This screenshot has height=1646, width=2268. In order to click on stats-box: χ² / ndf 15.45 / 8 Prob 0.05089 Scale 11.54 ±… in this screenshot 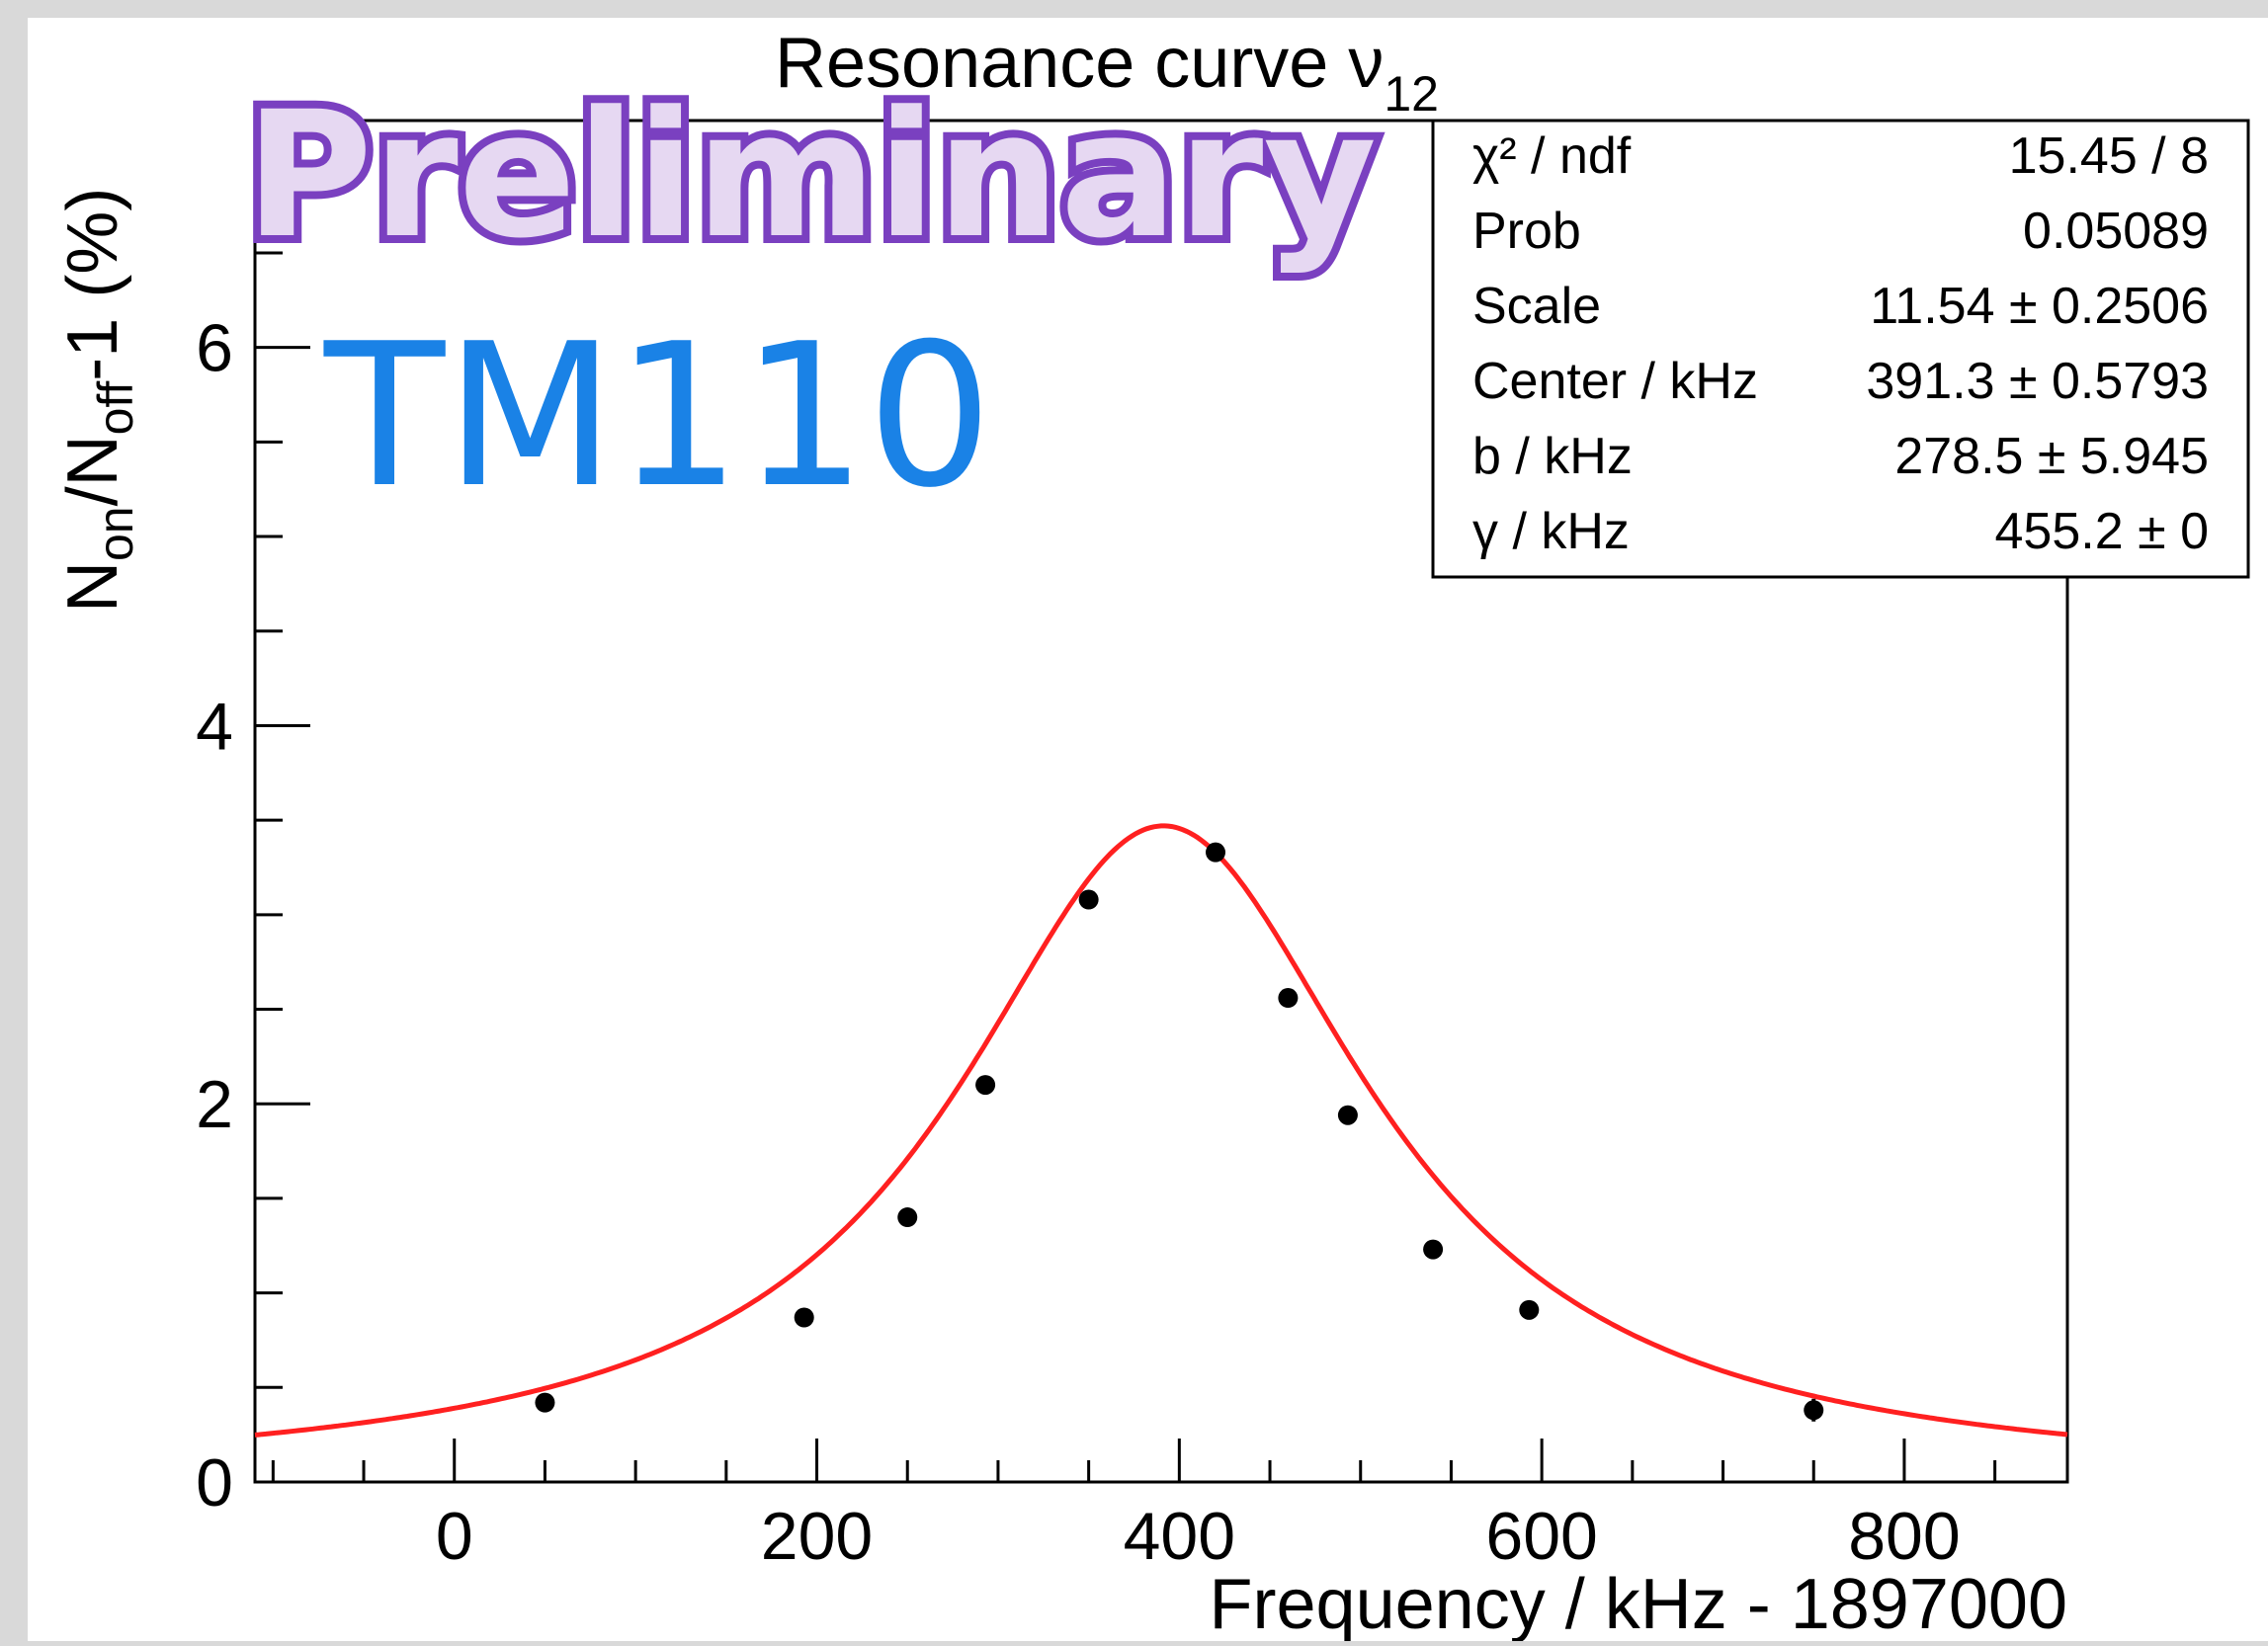, I will do `click(1840, 349)`.